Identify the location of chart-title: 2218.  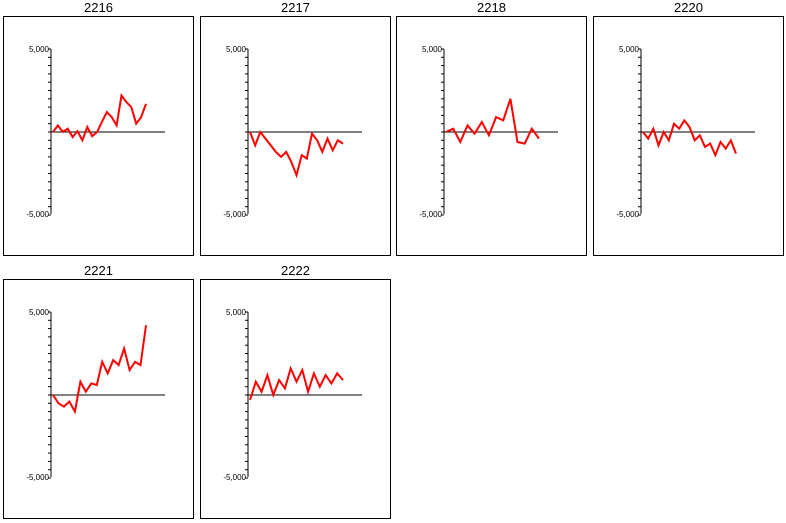
(491, 7).